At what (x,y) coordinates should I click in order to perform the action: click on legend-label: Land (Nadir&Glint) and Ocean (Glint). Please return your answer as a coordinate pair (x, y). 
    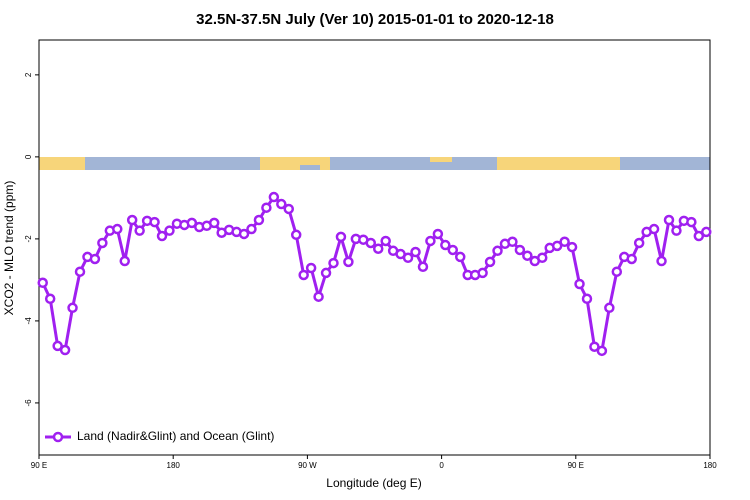
    Looking at the image, I should click on (175, 436).